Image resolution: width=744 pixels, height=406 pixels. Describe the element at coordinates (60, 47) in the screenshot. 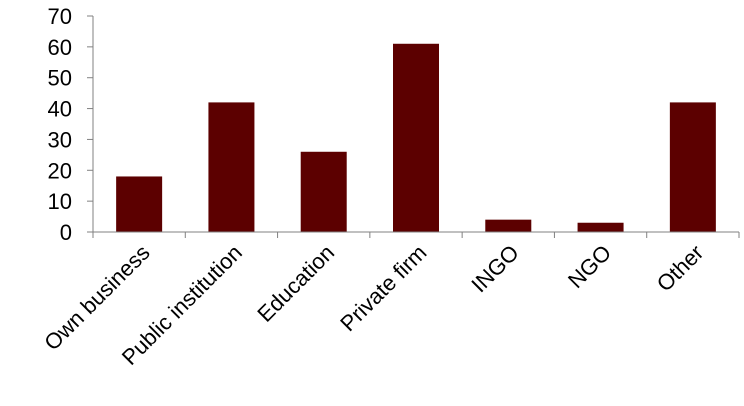

I see `y-tick-label-6: 60` at that location.